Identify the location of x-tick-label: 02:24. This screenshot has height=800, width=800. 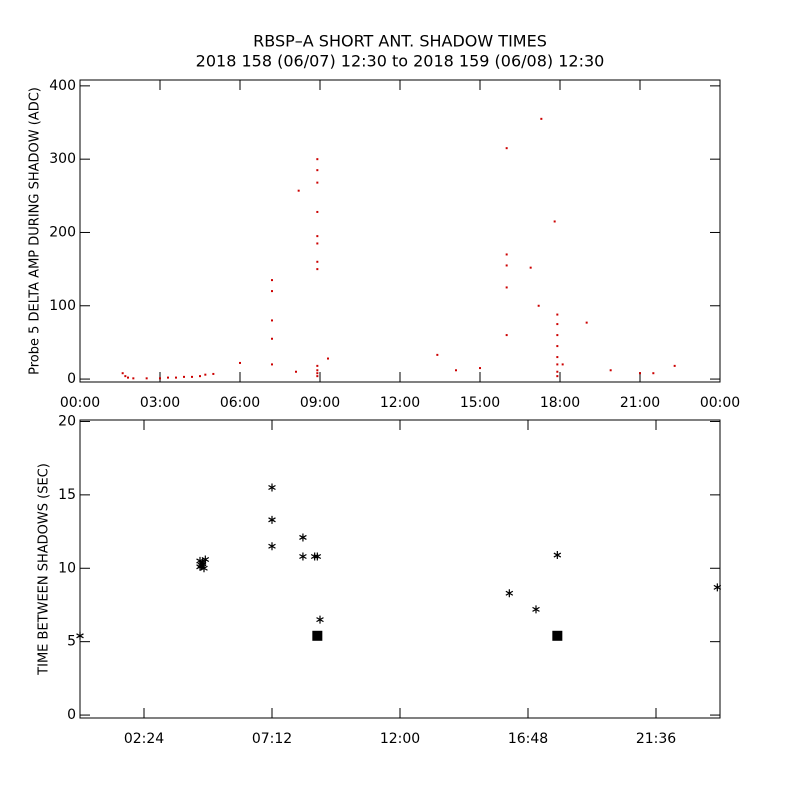
(144, 739).